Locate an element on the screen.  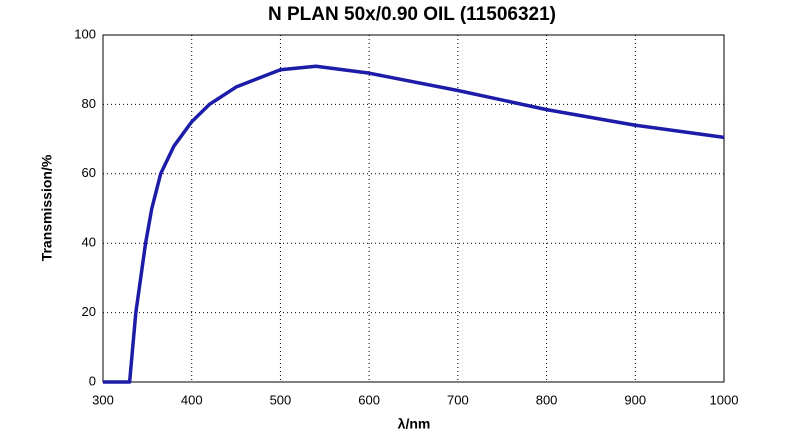
y-tick-label: 0 is located at coordinates (92, 380).